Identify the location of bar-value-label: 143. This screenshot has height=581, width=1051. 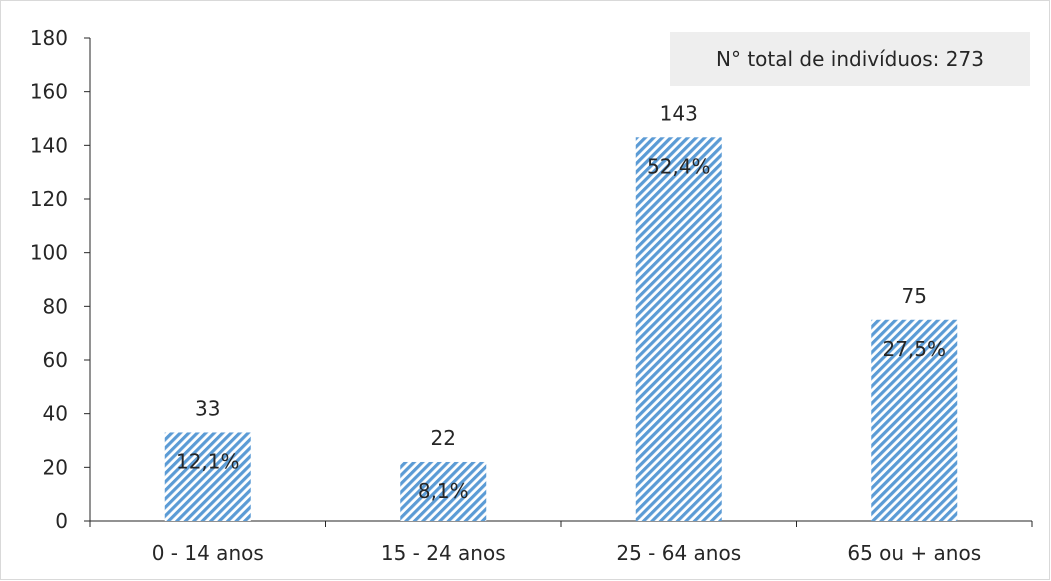
(679, 113).